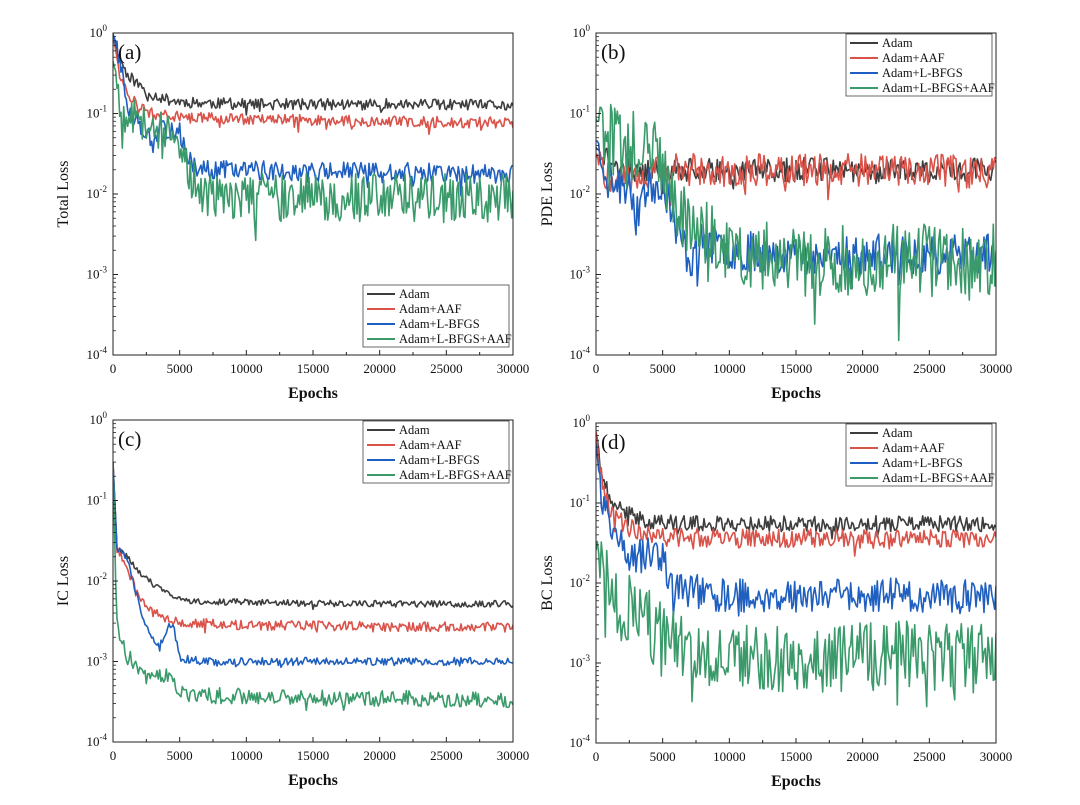 The width and height of the screenshot is (1080, 805). I want to click on panel-label: (c), so click(129, 439).